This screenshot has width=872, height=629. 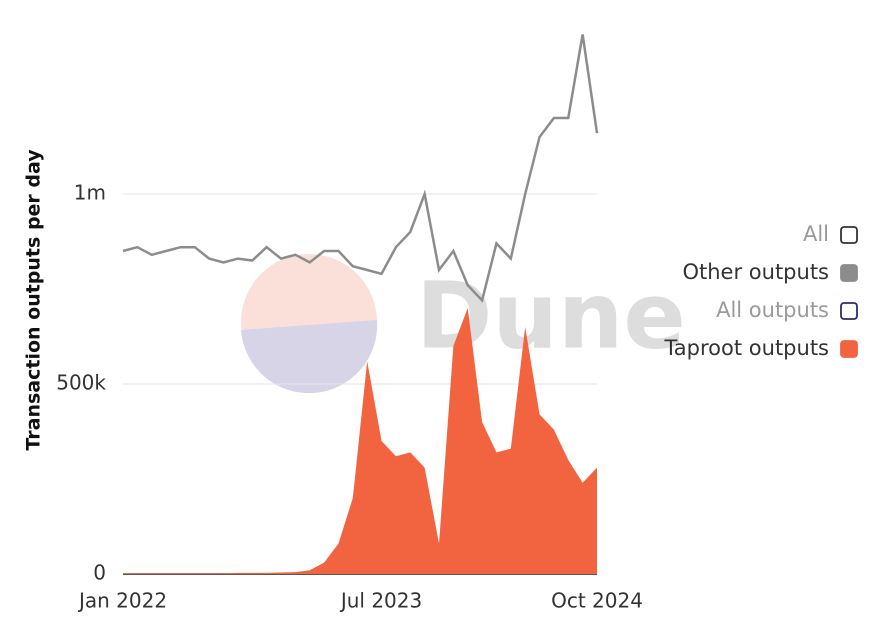 What do you see at coordinates (90, 193) in the screenshot?
I see `y-tick-label: 1m` at bounding box center [90, 193].